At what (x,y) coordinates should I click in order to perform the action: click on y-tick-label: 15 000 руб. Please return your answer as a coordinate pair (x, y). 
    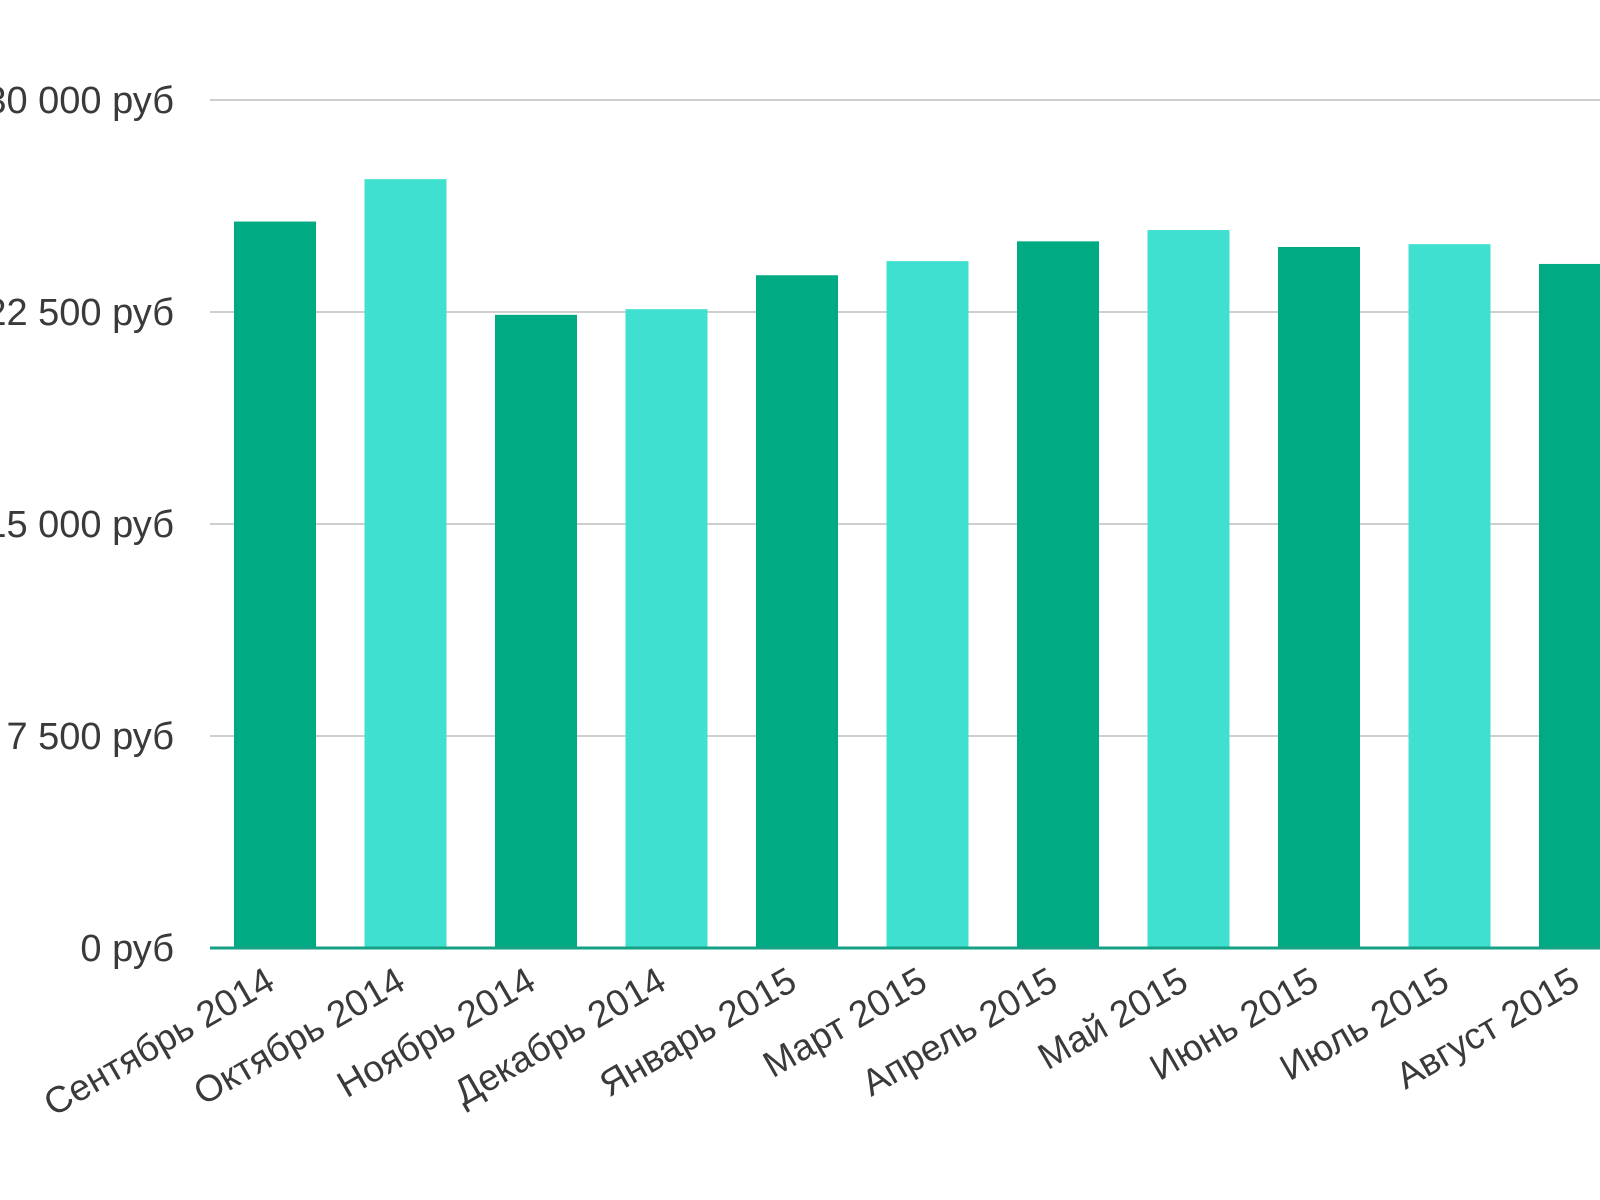
    Looking at the image, I should click on (87, 525).